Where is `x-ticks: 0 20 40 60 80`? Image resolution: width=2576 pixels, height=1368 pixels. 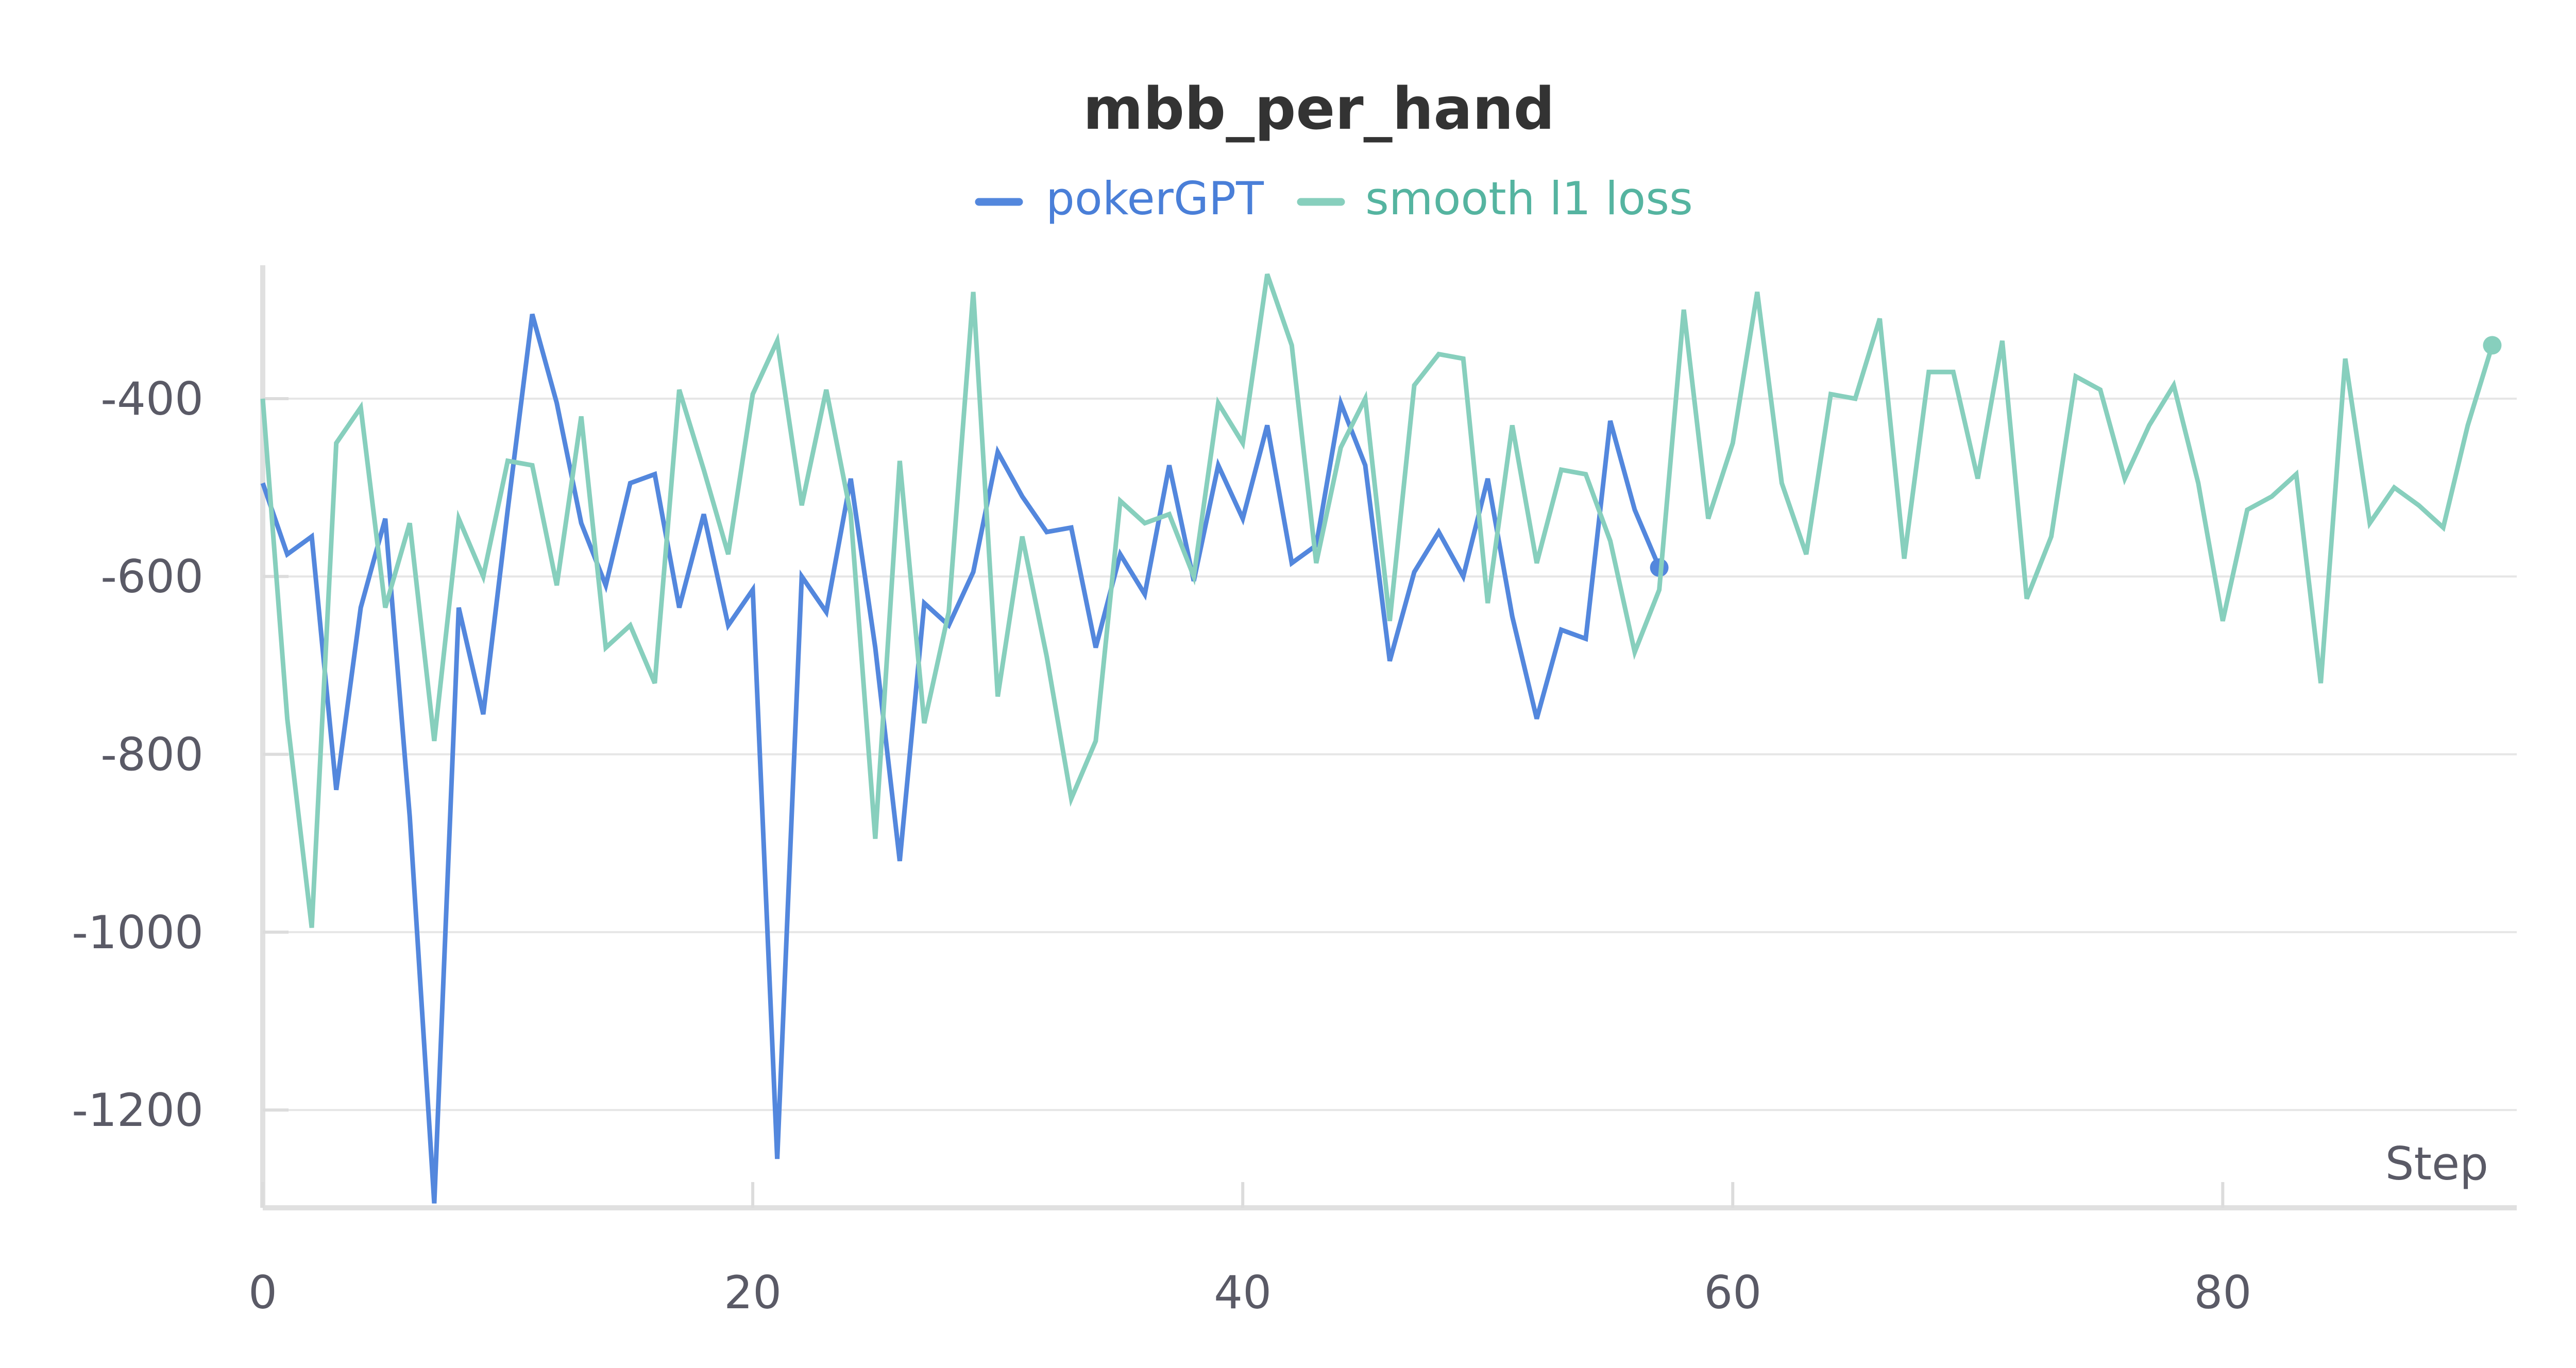 x-ticks: 0 20 40 60 80 is located at coordinates (1249, 1250).